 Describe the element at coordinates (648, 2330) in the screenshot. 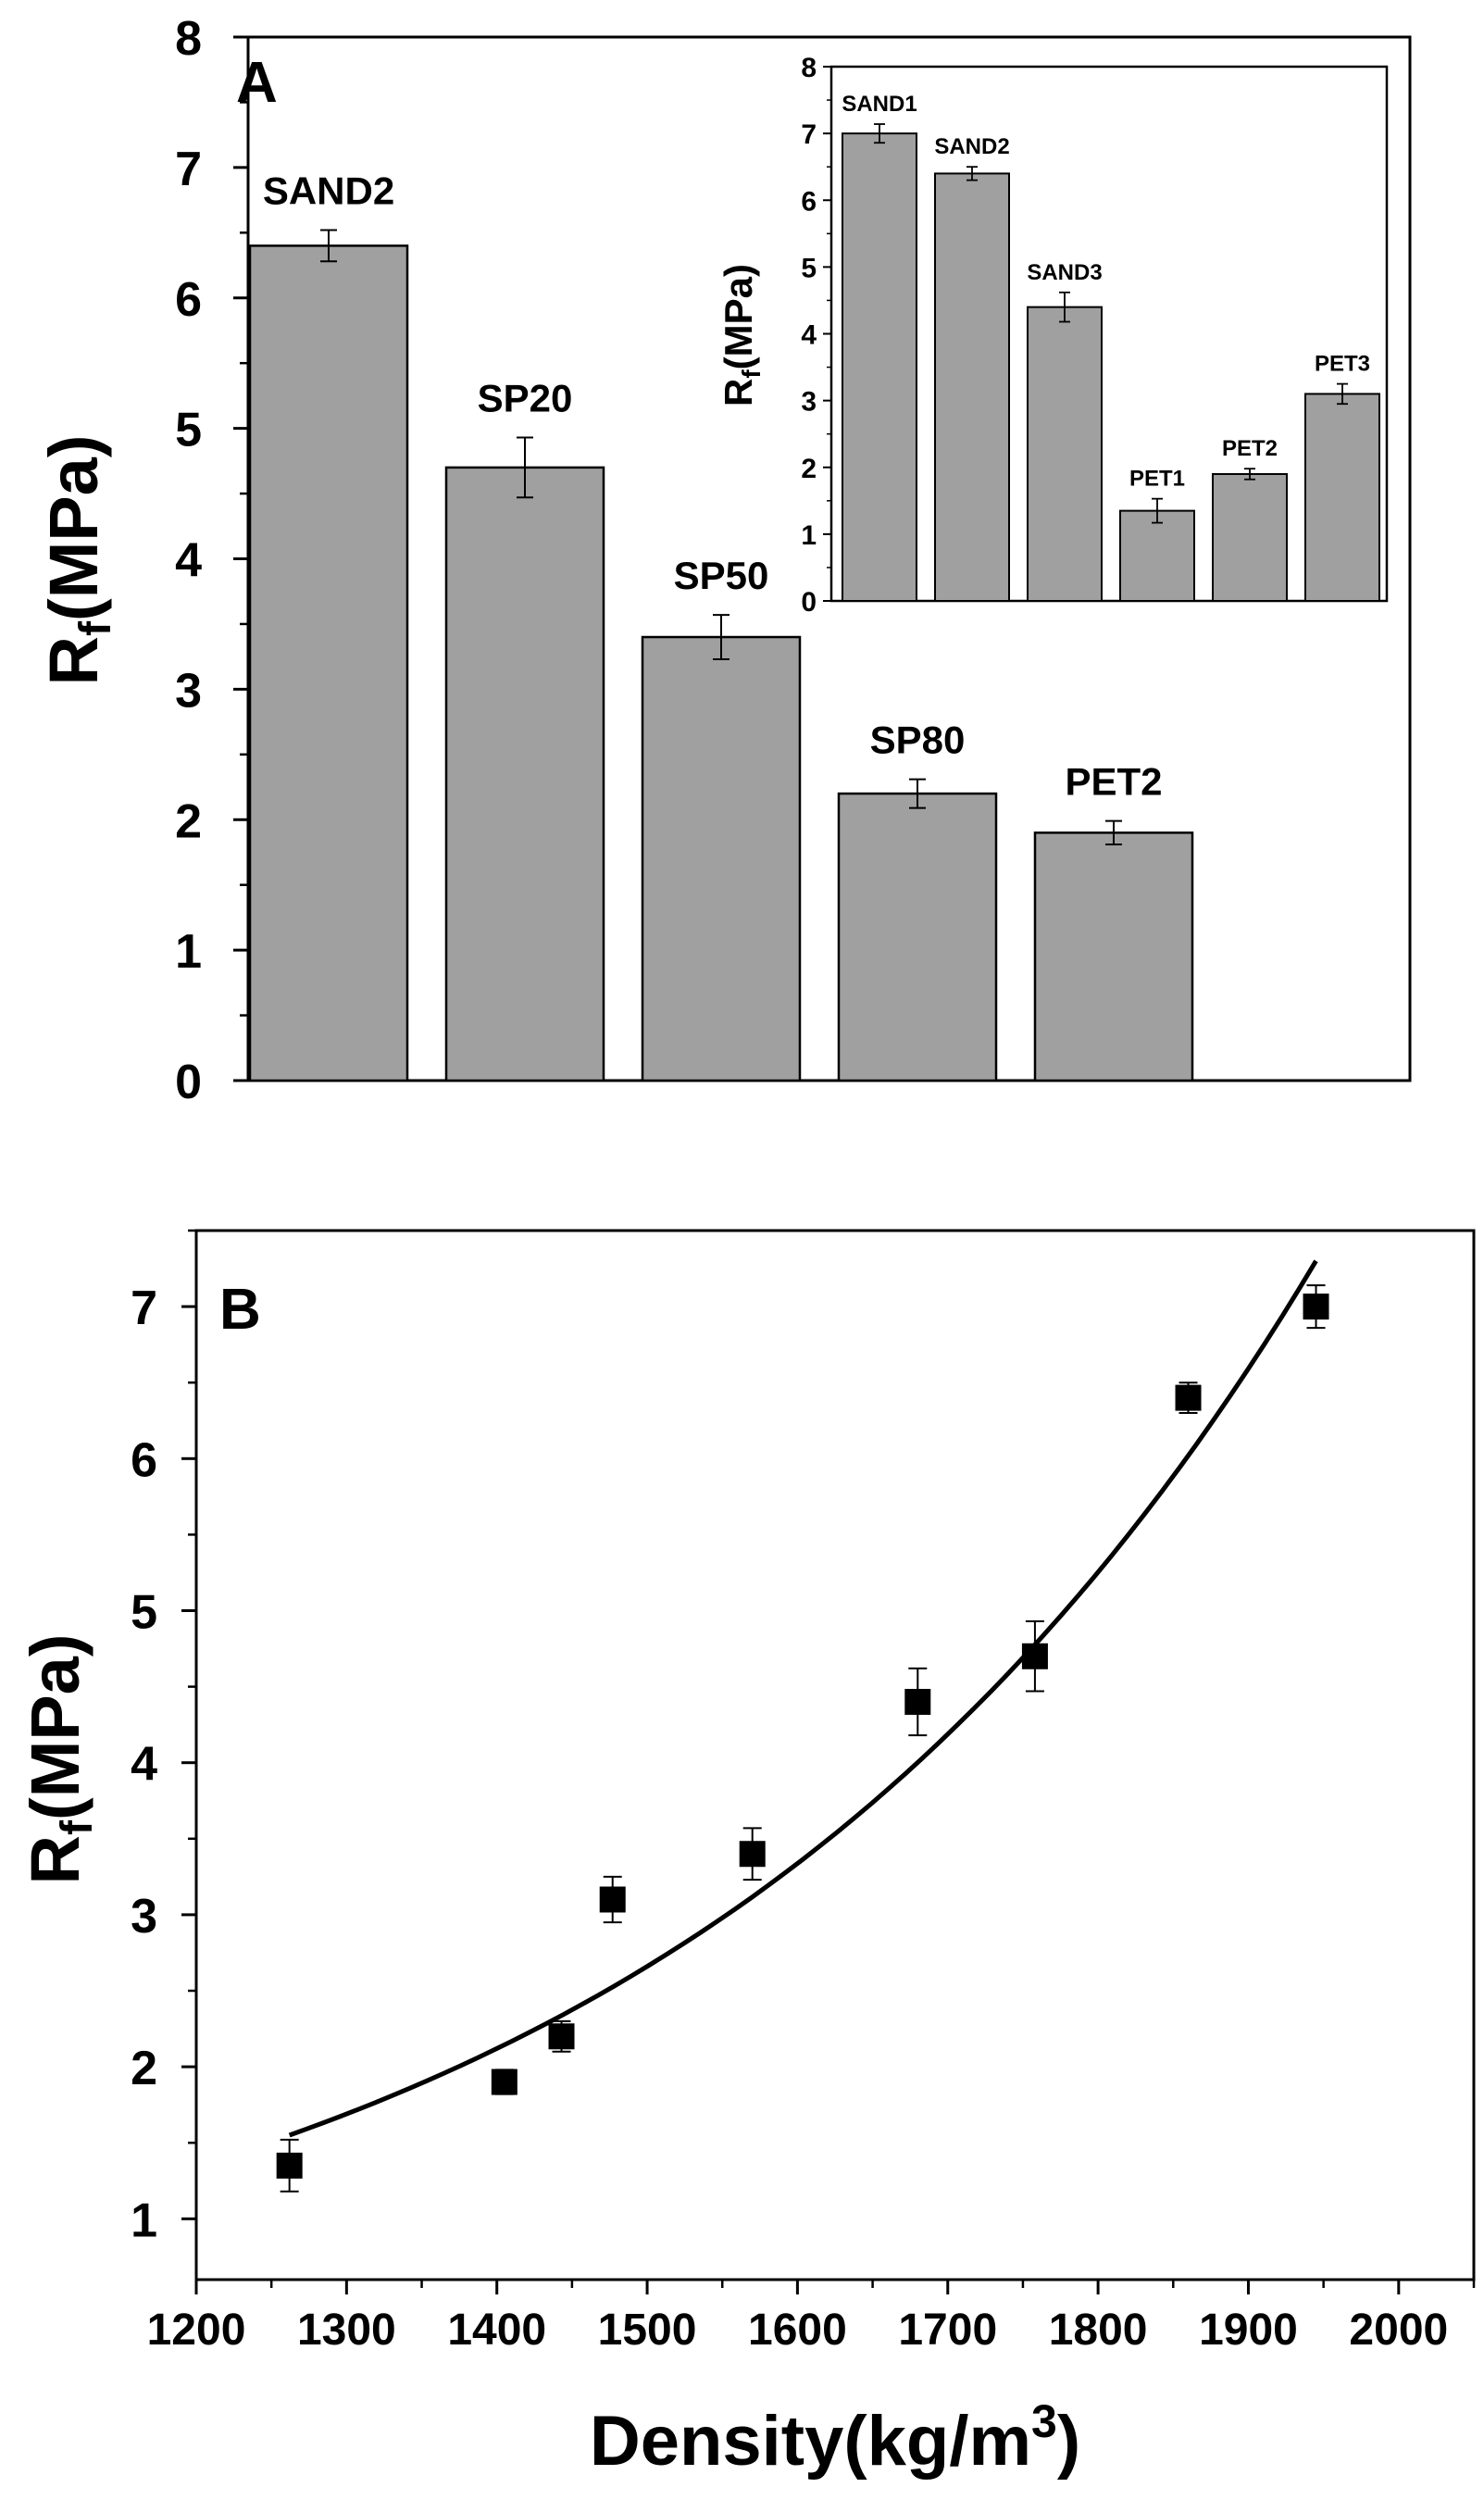

I see `panel-b-x-tick-label: 1500` at that location.